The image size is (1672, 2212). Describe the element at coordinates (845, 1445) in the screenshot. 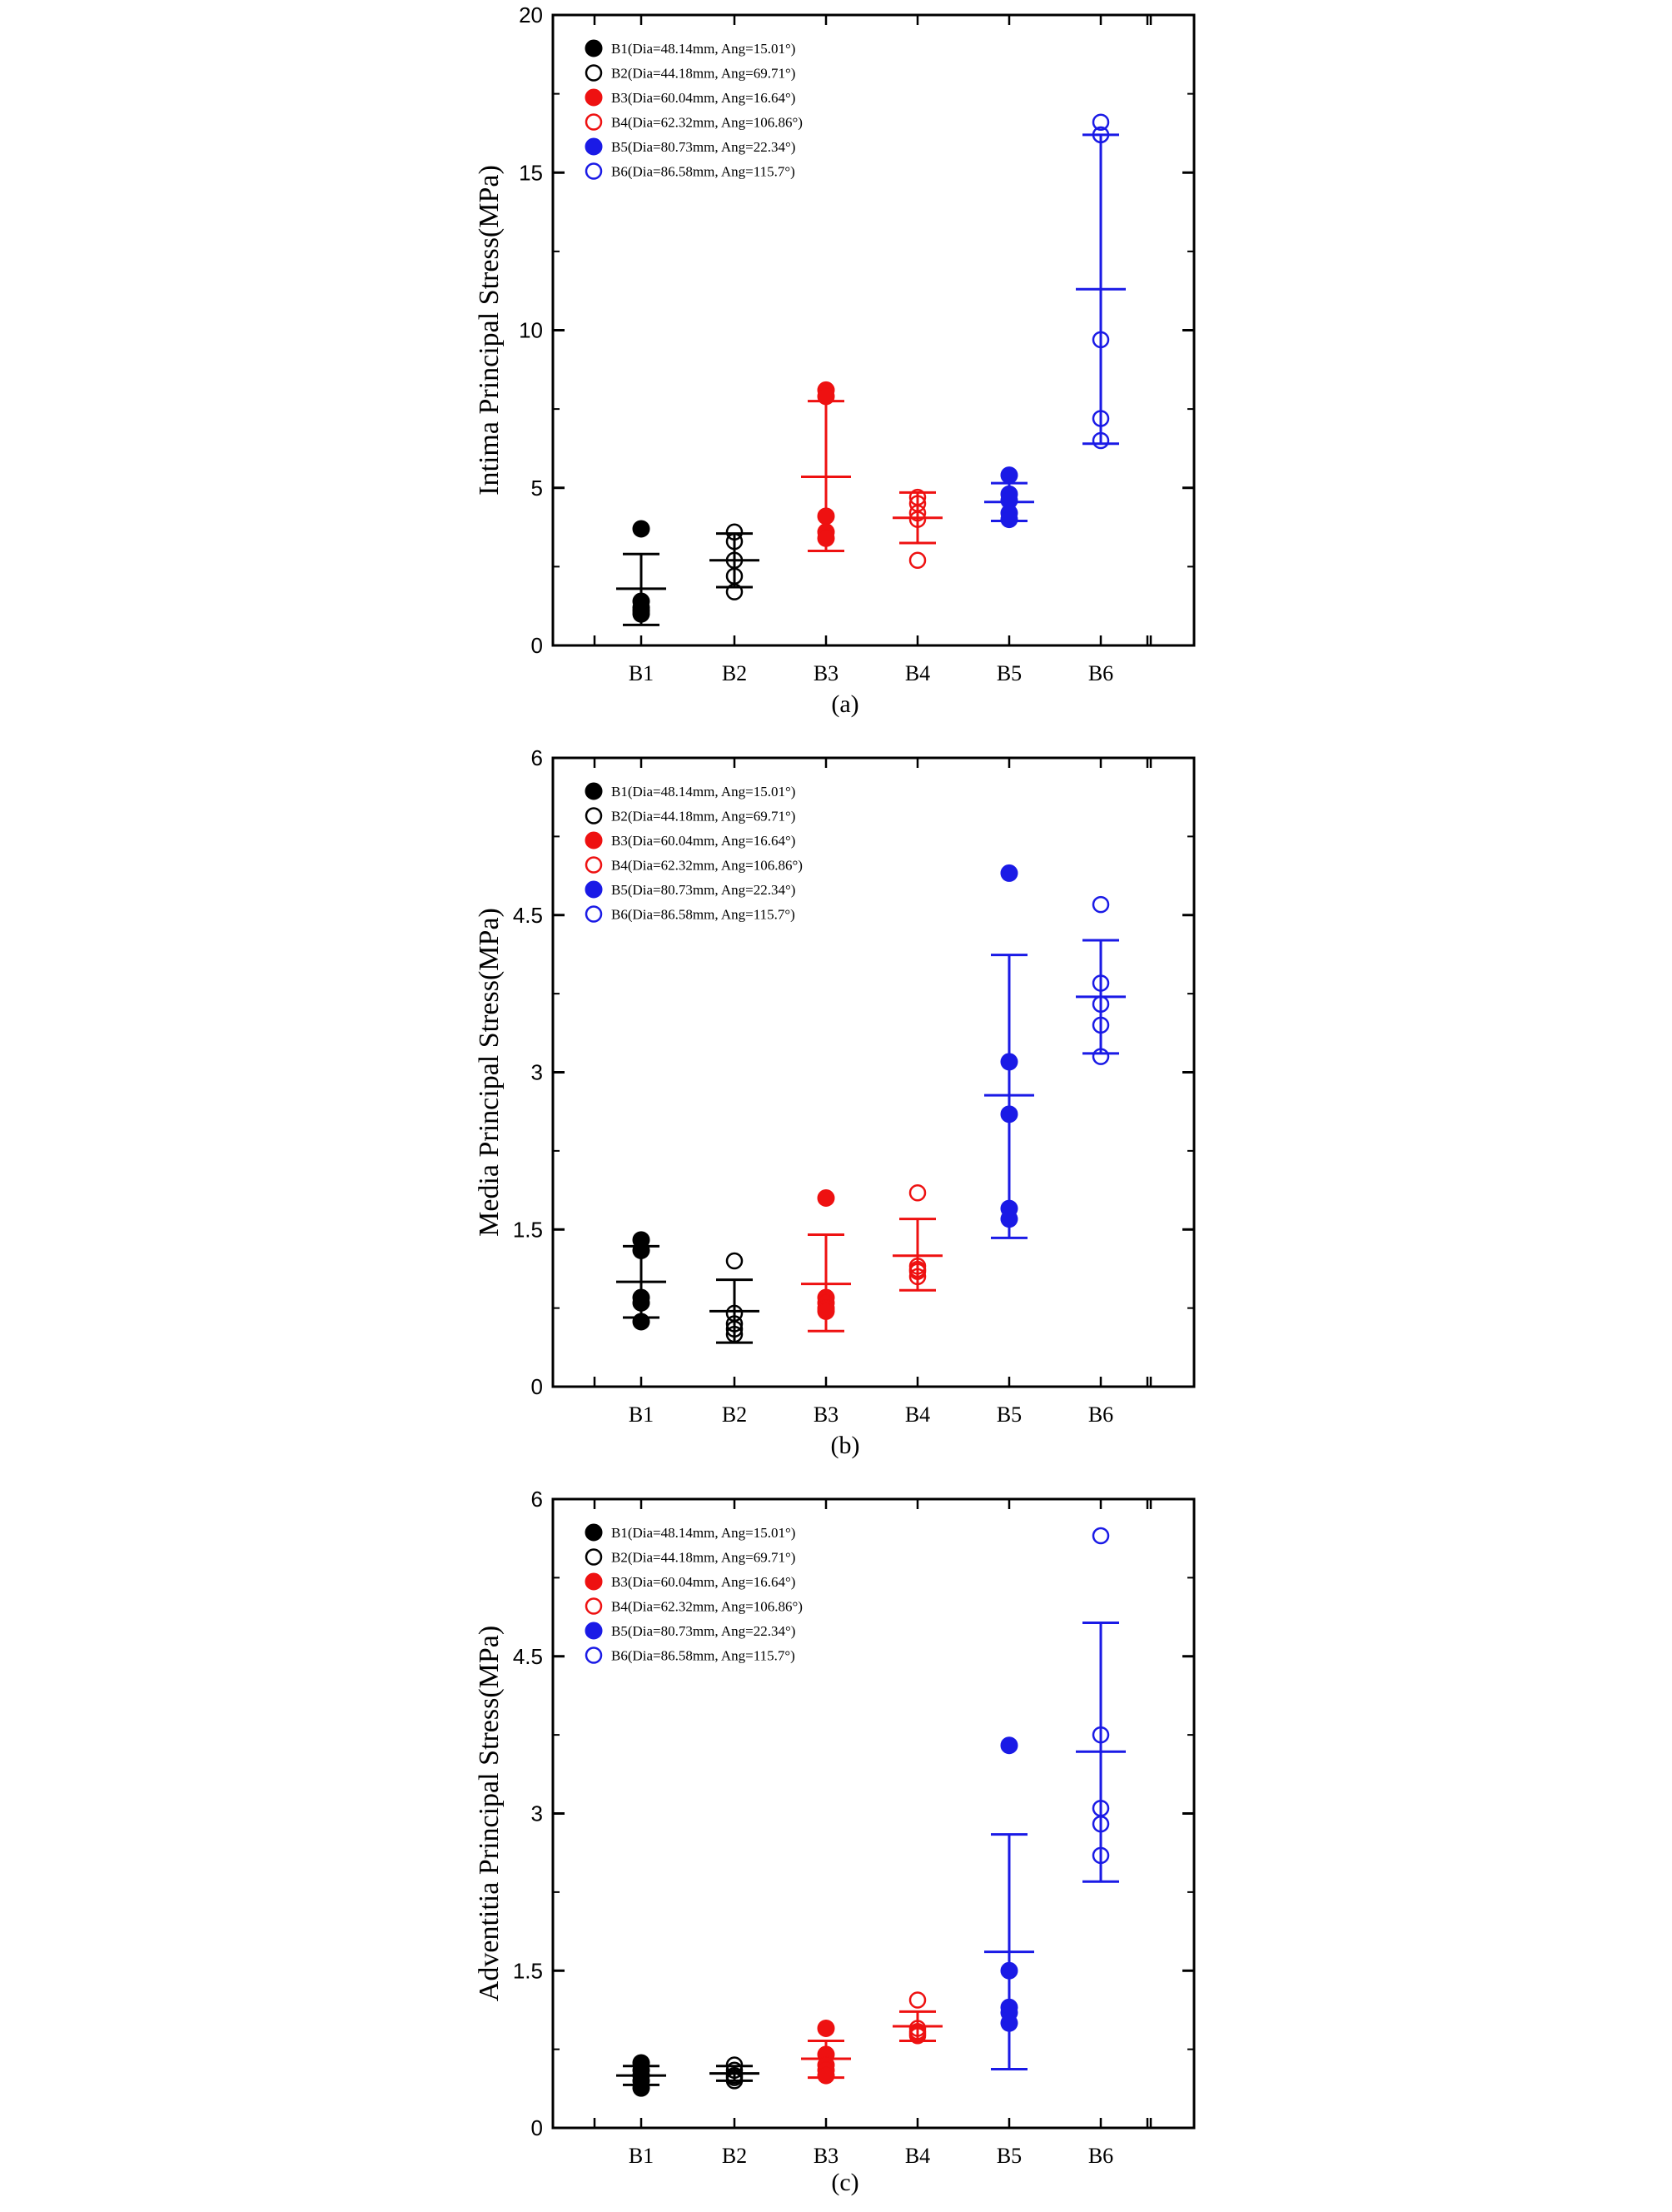

I see `panel-caption: (b)` at that location.